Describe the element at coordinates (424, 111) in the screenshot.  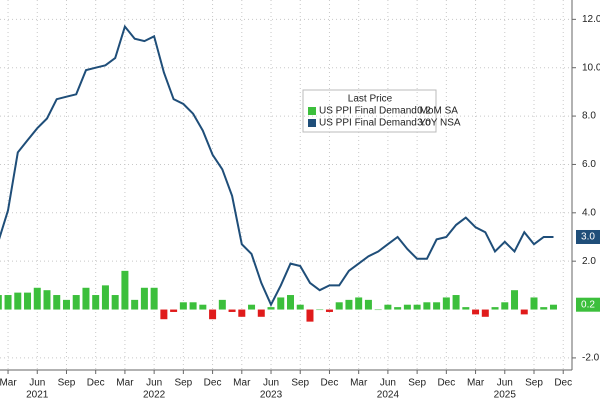
I see `legend-value: 0.2` at that location.